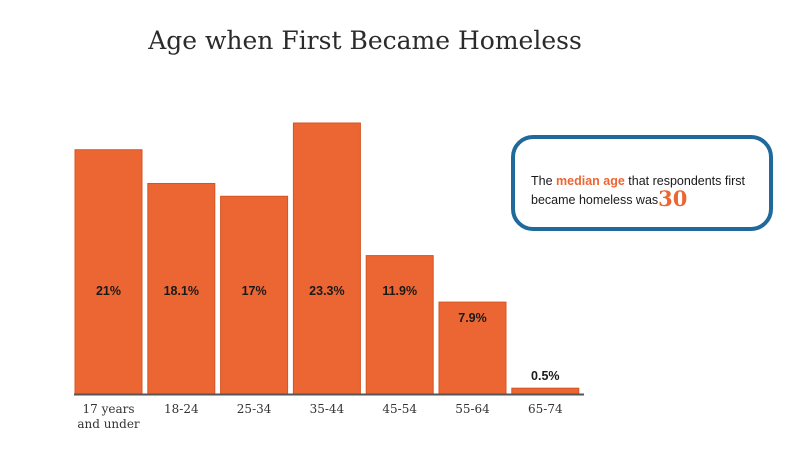 The width and height of the screenshot is (792, 453). Describe the element at coordinates (545, 409) in the screenshot. I see `x-tick-label-7: 65-74` at that location.